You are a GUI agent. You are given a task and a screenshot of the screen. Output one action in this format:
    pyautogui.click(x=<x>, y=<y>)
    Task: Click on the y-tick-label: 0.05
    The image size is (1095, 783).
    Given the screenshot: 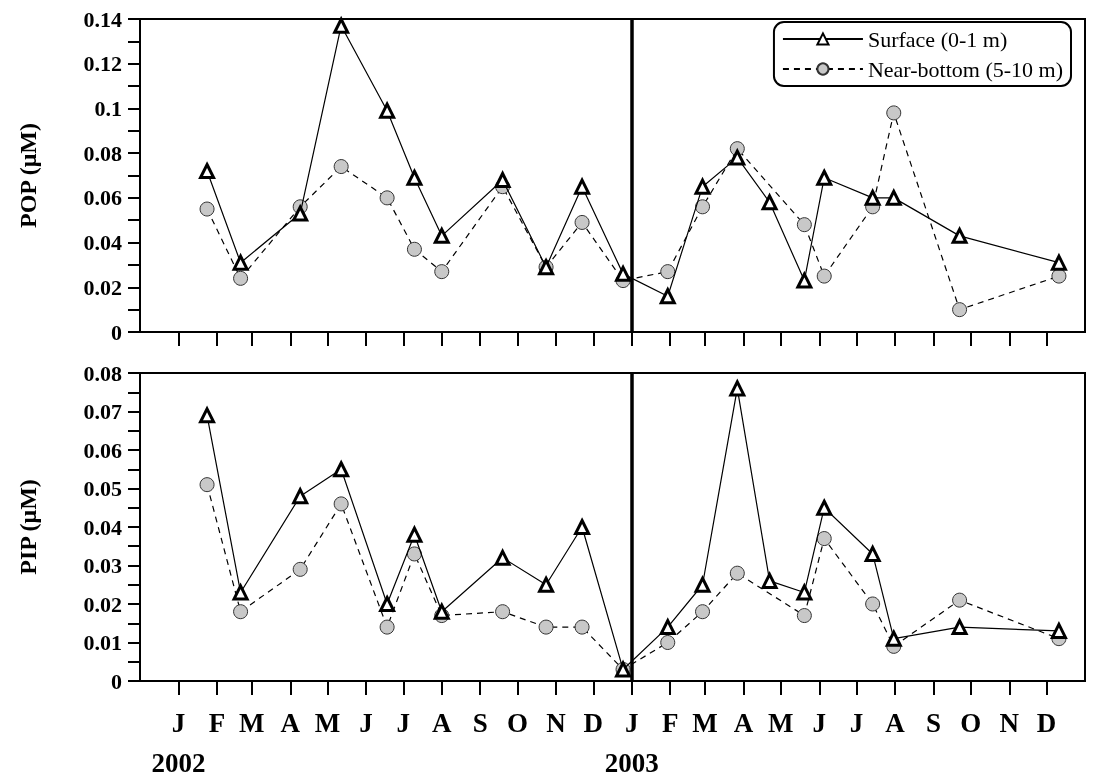 What is the action you would take?
    pyautogui.click(x=102, y=488)
    